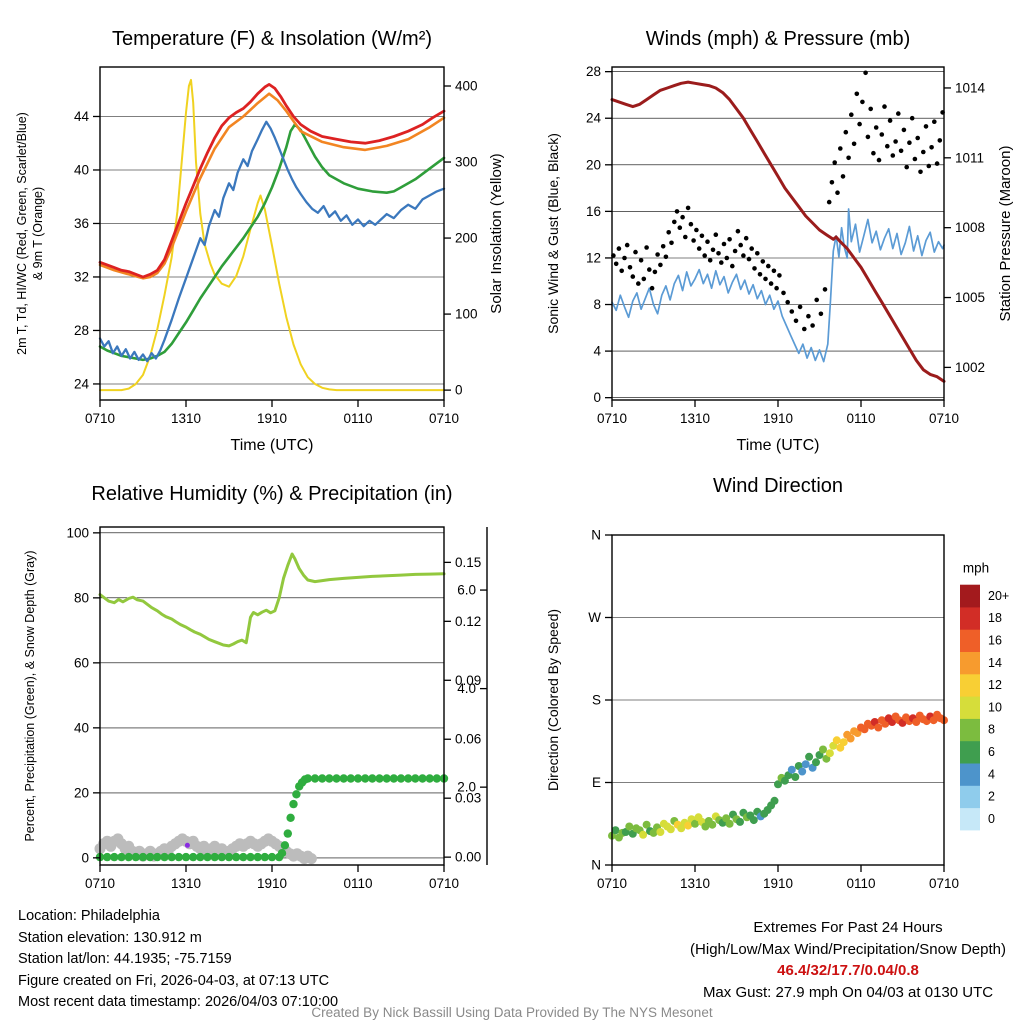 The image size is (1024, 1024). I want to click on svg-text: 0.00, so click(468, 857).